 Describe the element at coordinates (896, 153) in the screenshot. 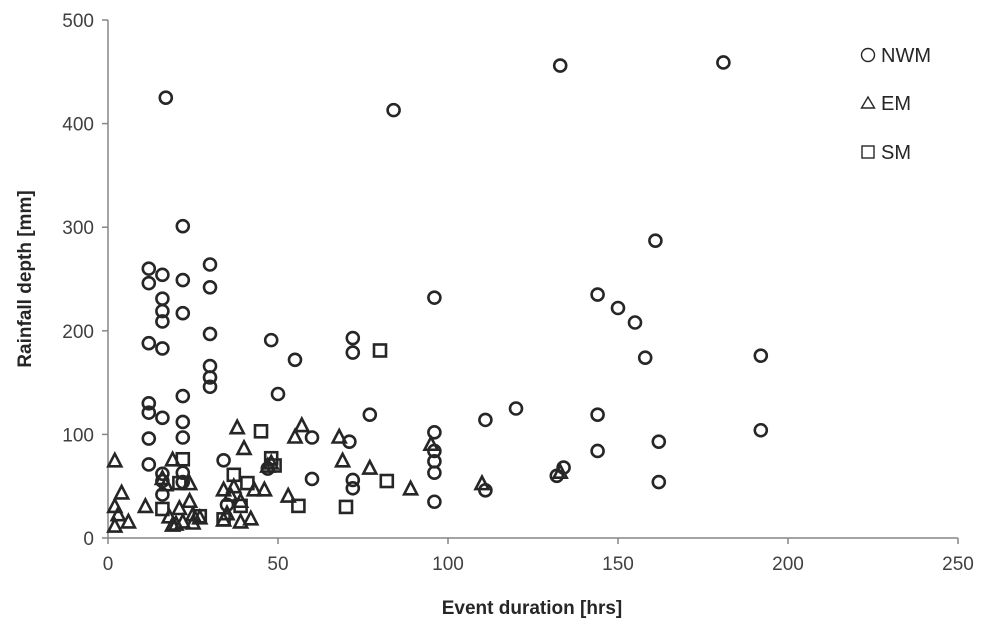

I see `legend-label-sm: SM` at that location.